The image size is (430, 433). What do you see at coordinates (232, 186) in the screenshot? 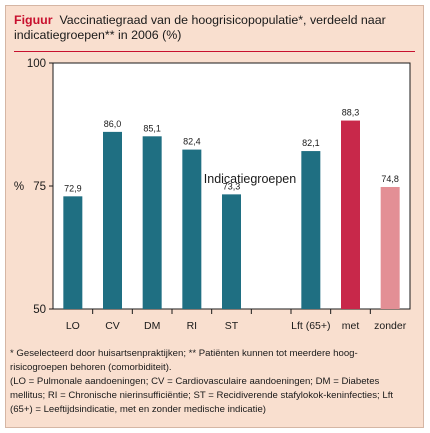
I see `bar-value-label: 73,3` at bounding box center [232, 186].